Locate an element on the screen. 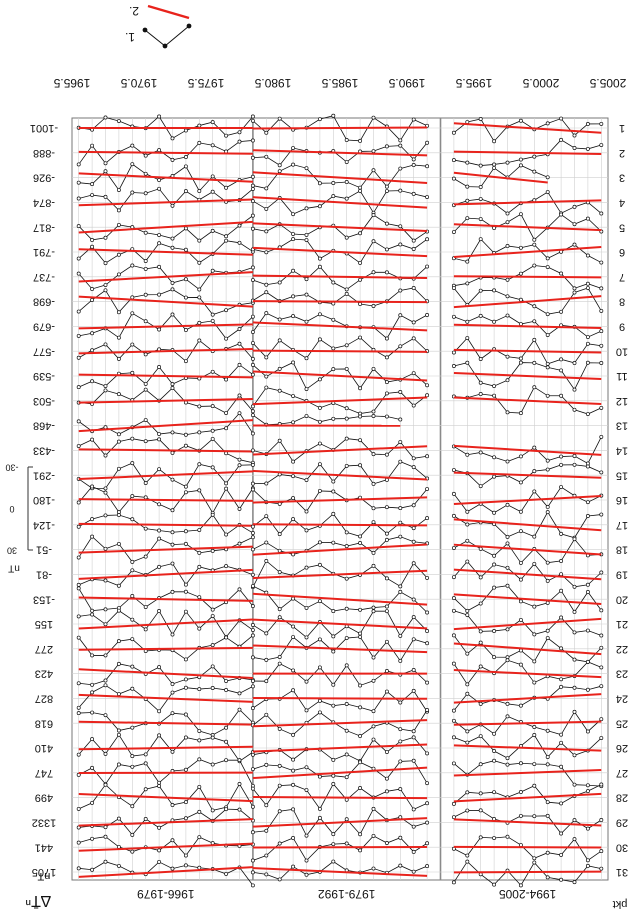  period-label: 1966-1979 is located at coordinates (166, 894).